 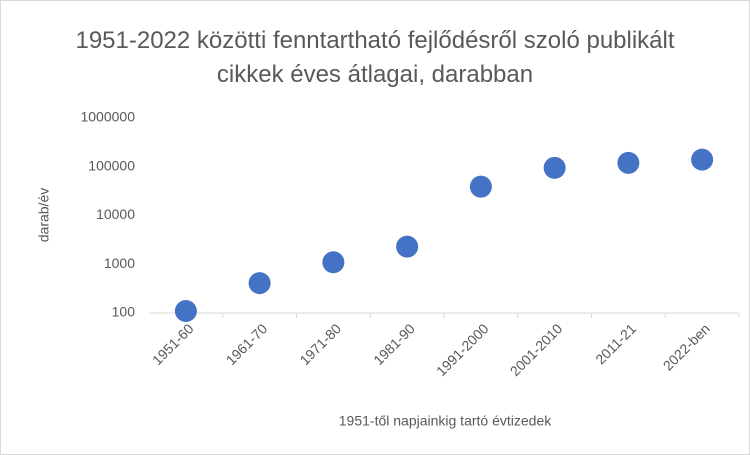 What do you see at coordinates (124, 312) in the screenshot?
I see `y-tick-label: 100` at bounding box center [124, 312].